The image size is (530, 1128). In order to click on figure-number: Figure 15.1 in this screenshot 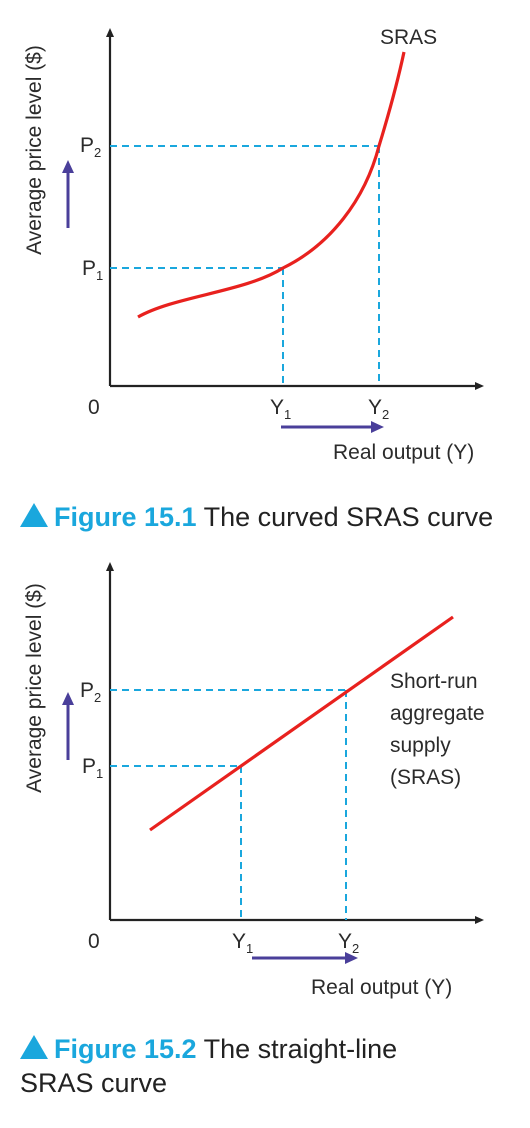, I will do `click(125, 517)`.